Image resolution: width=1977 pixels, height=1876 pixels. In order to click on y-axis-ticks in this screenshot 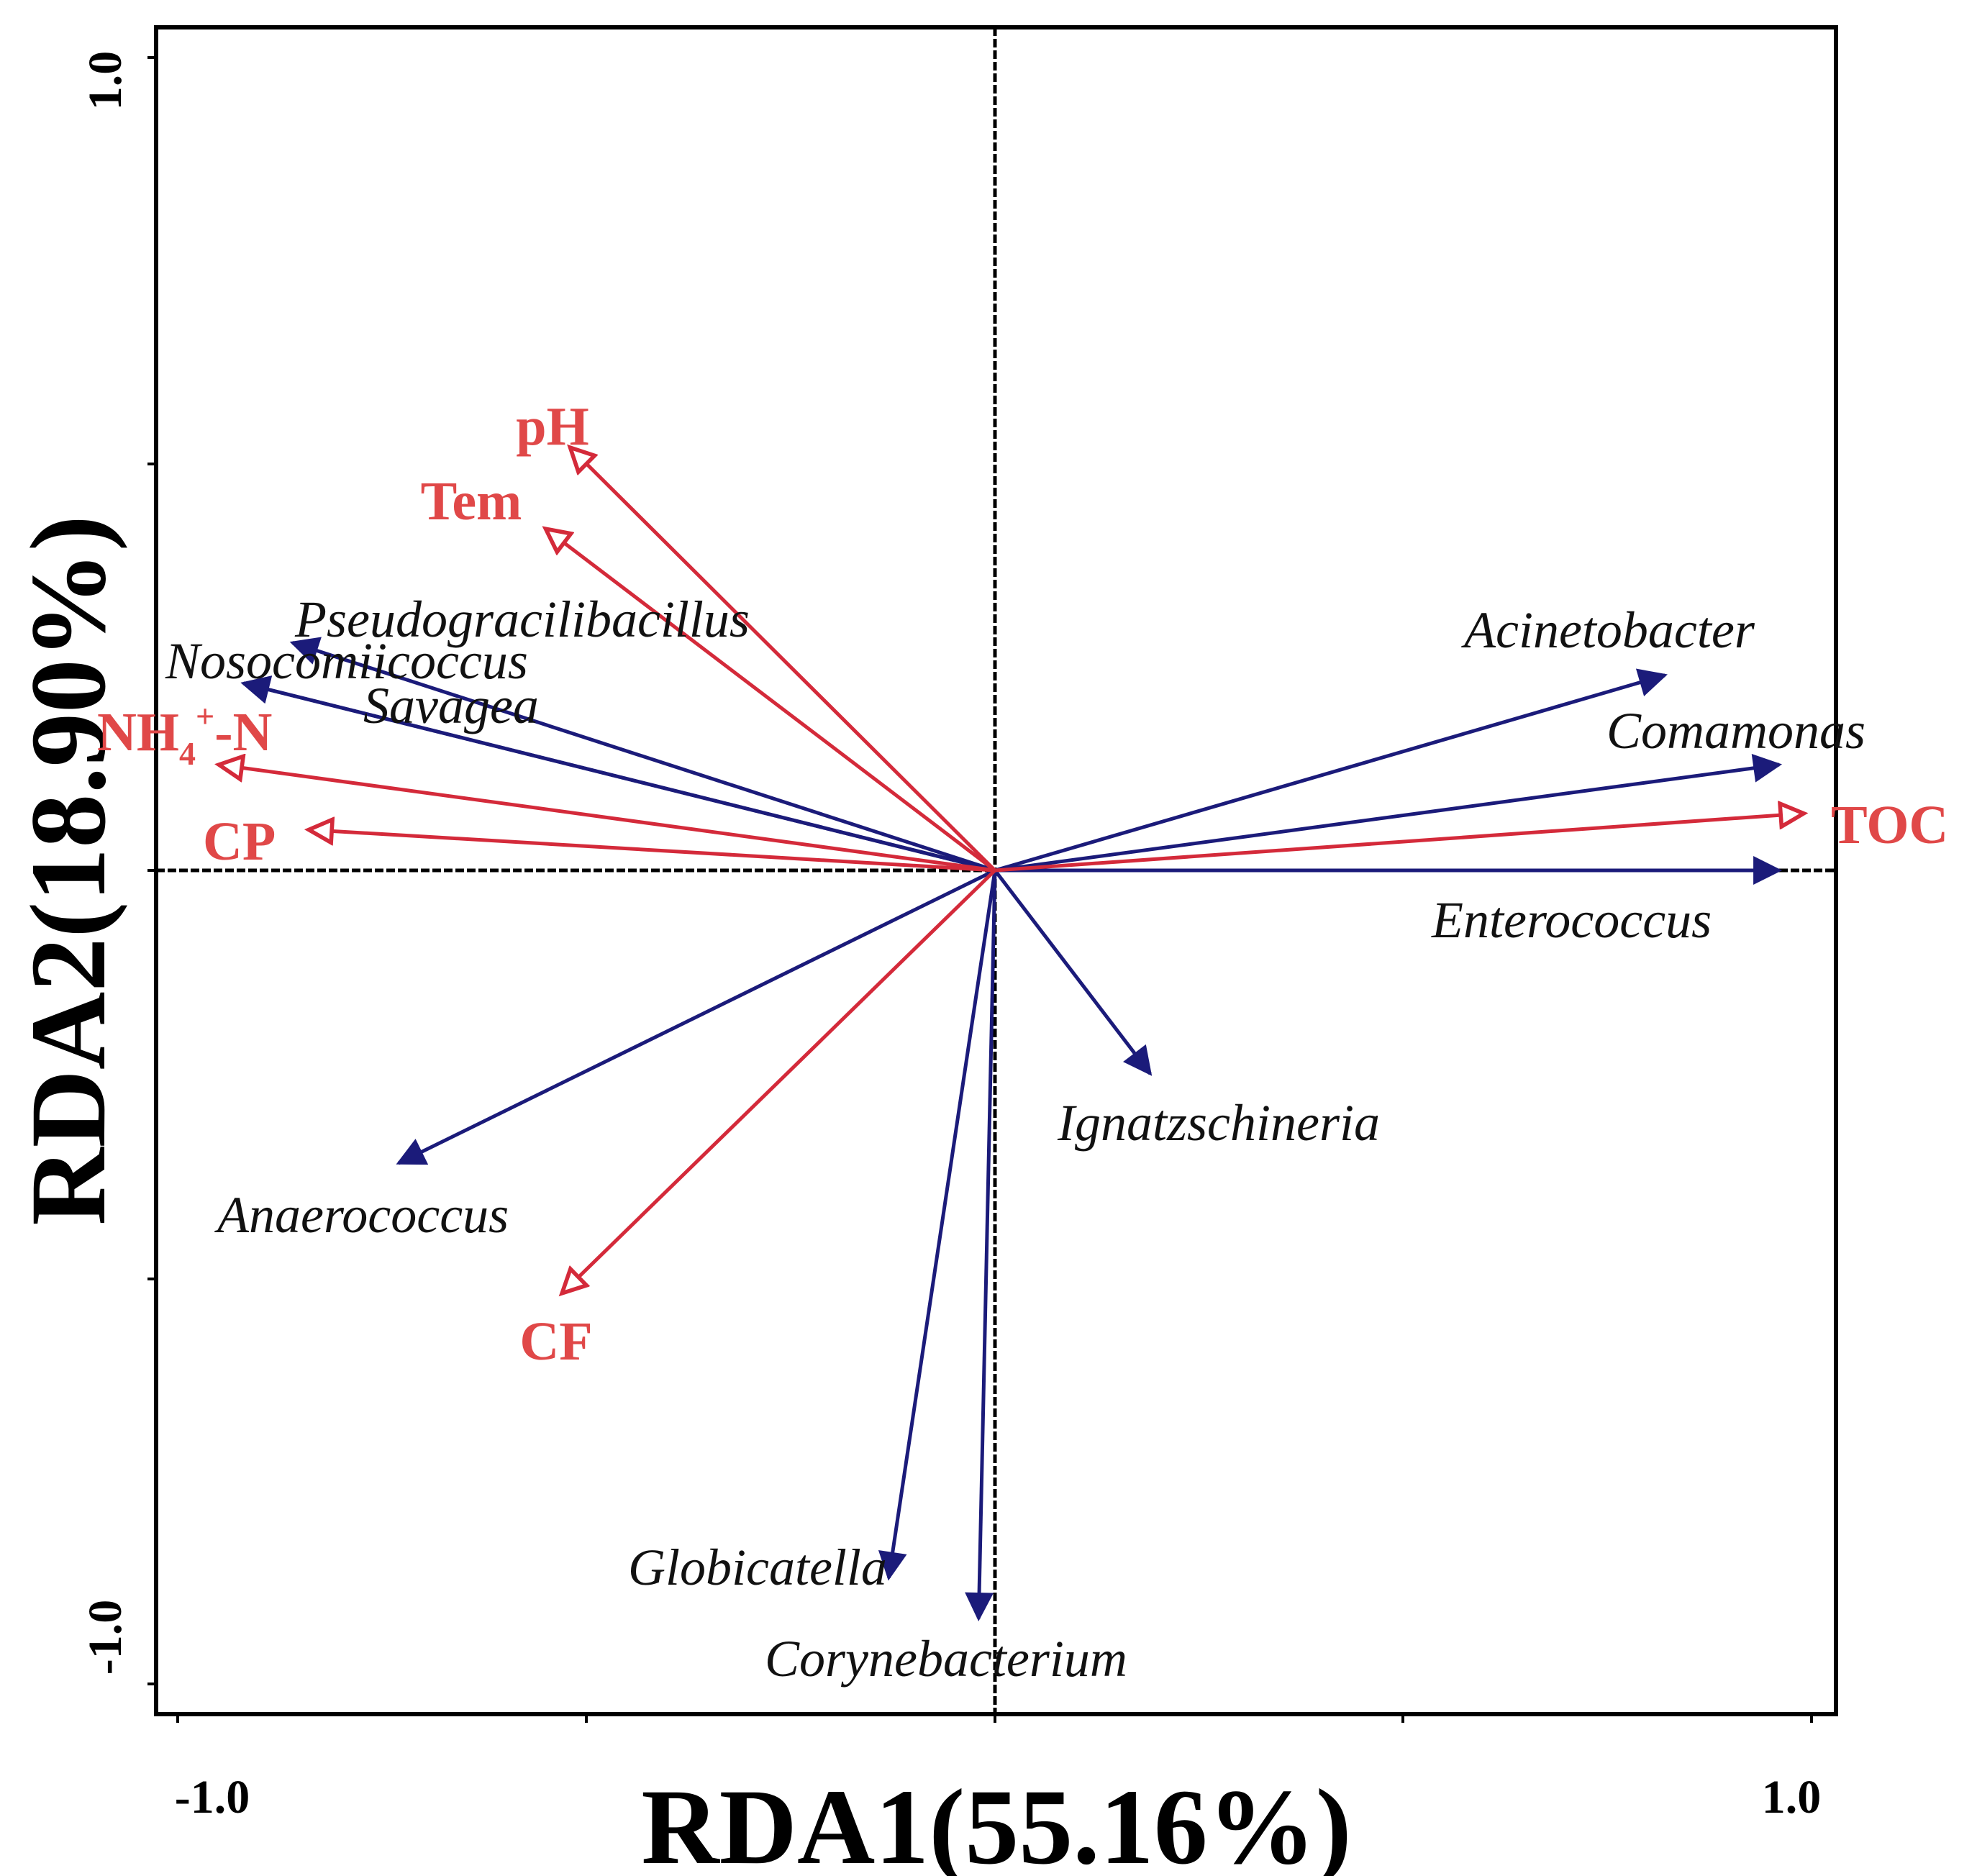, I will do `click(151, 870)`.